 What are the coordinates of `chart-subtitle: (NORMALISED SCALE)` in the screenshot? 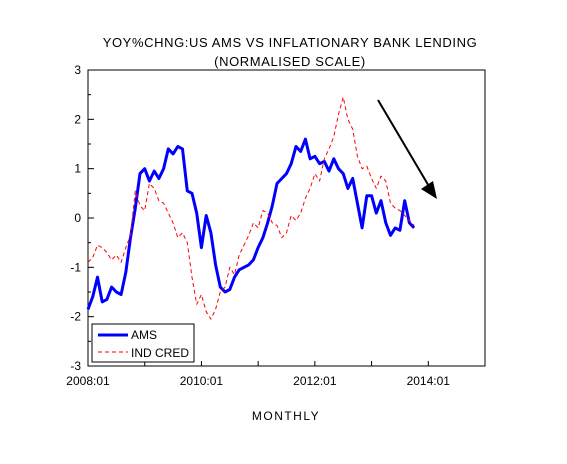 It's located at (290, 61).